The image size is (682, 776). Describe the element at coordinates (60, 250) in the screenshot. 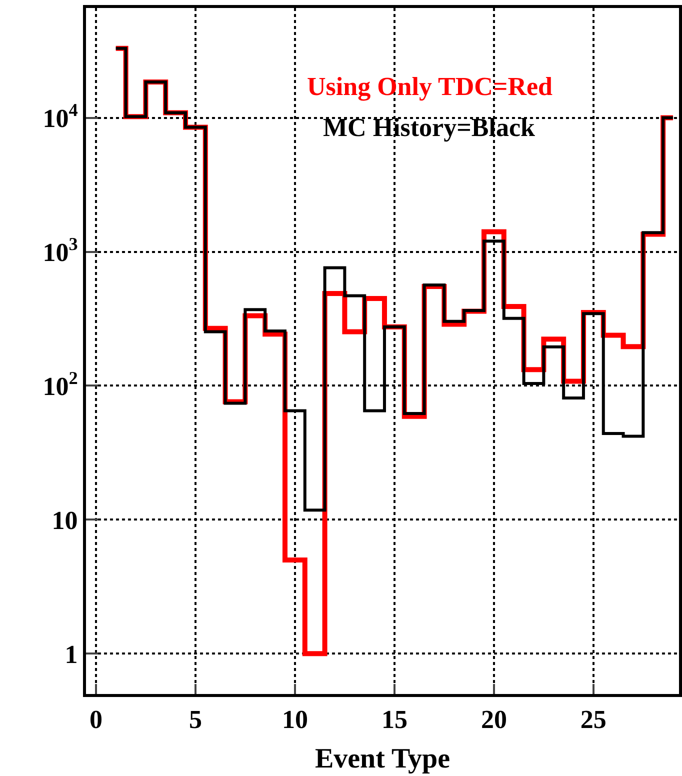

I see `y-tick-label: 10$^{3}$` at that location.